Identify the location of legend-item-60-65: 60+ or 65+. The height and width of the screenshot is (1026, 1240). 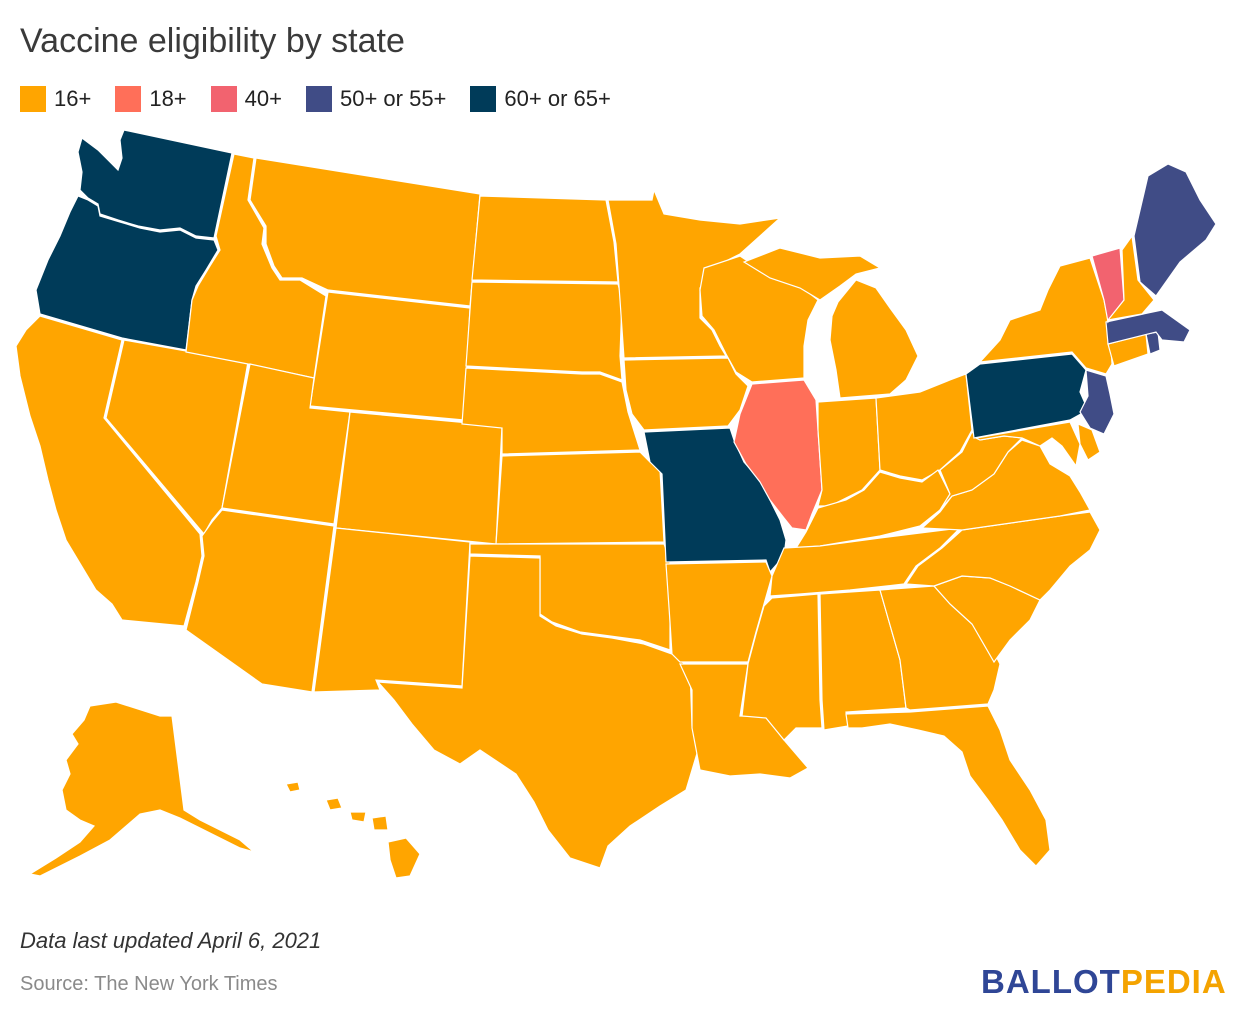
(540, 99).